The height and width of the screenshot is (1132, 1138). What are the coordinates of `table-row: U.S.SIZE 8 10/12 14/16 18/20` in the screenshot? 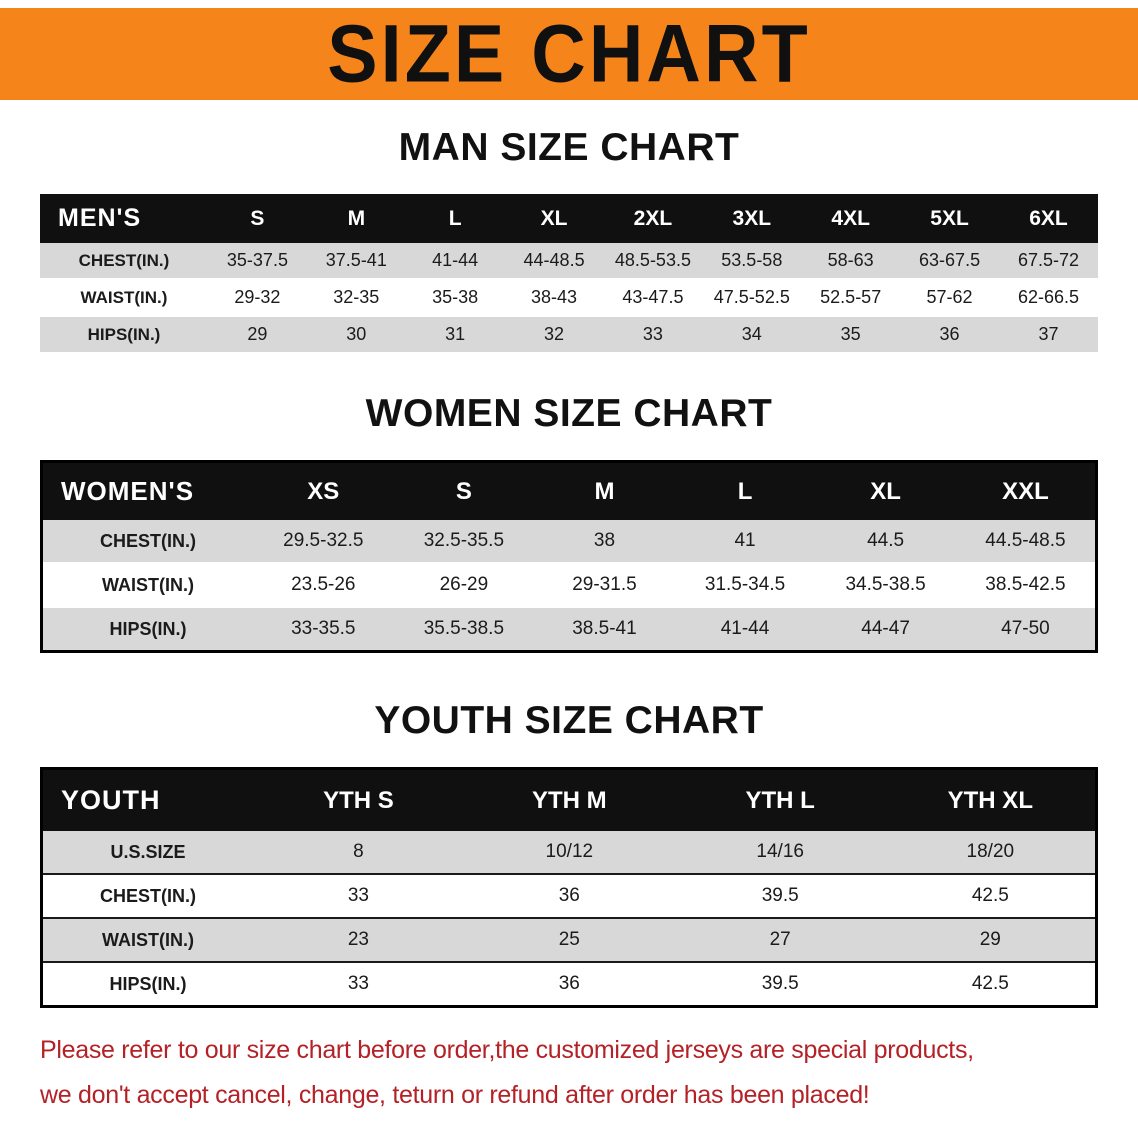 It's located at (569, 852).